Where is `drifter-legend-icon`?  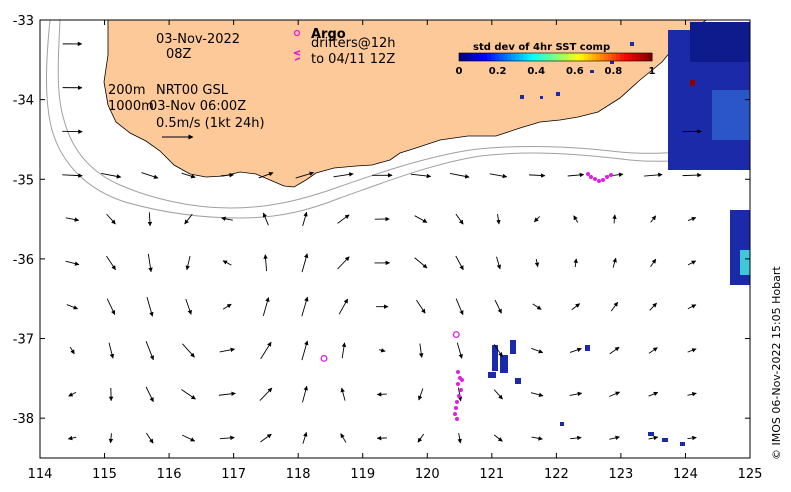
drifter-legend-icon is located at coordinates (297, 55).